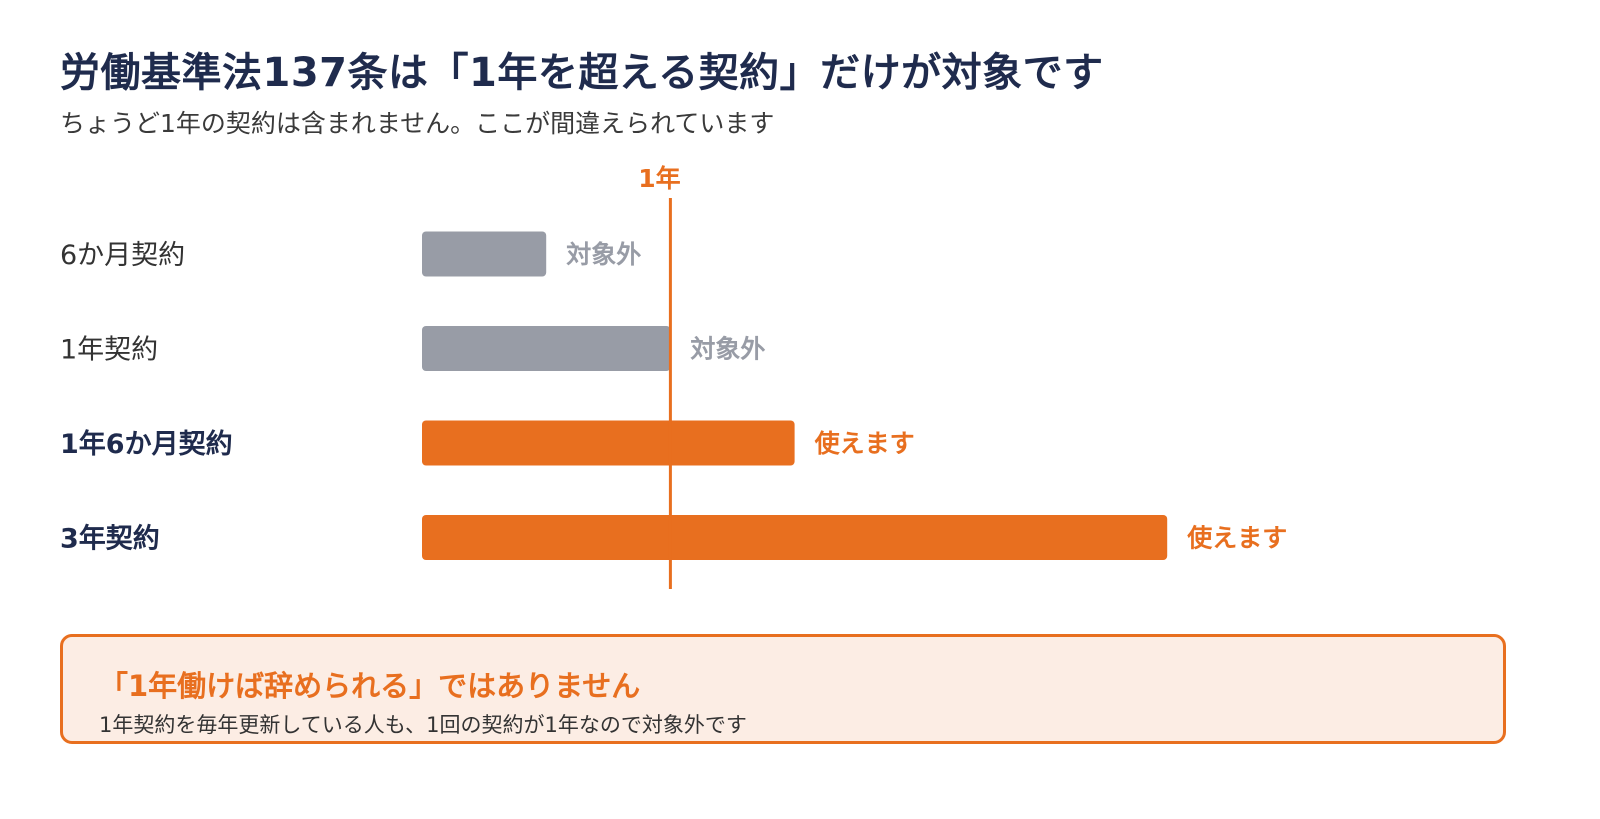 The height and width of the screenshot is (819, 1600). I want to click on callout-body: 1年契約を毎年更新している人も、1回の契約が1年なので対象外です, so click(423, 725).